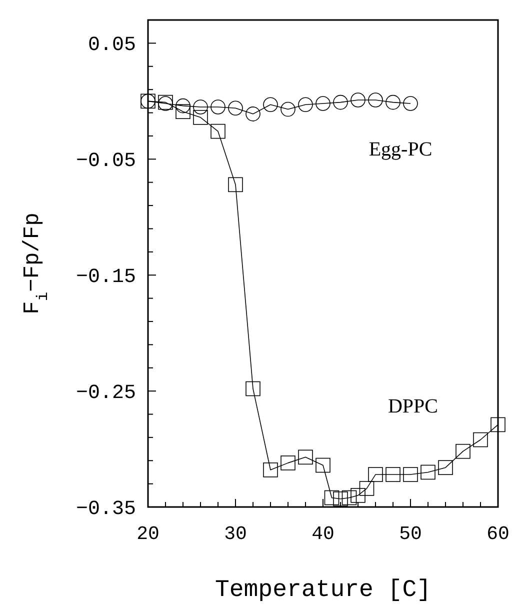  I want to click on y-tick-label: −0.15, so click(106, 278).